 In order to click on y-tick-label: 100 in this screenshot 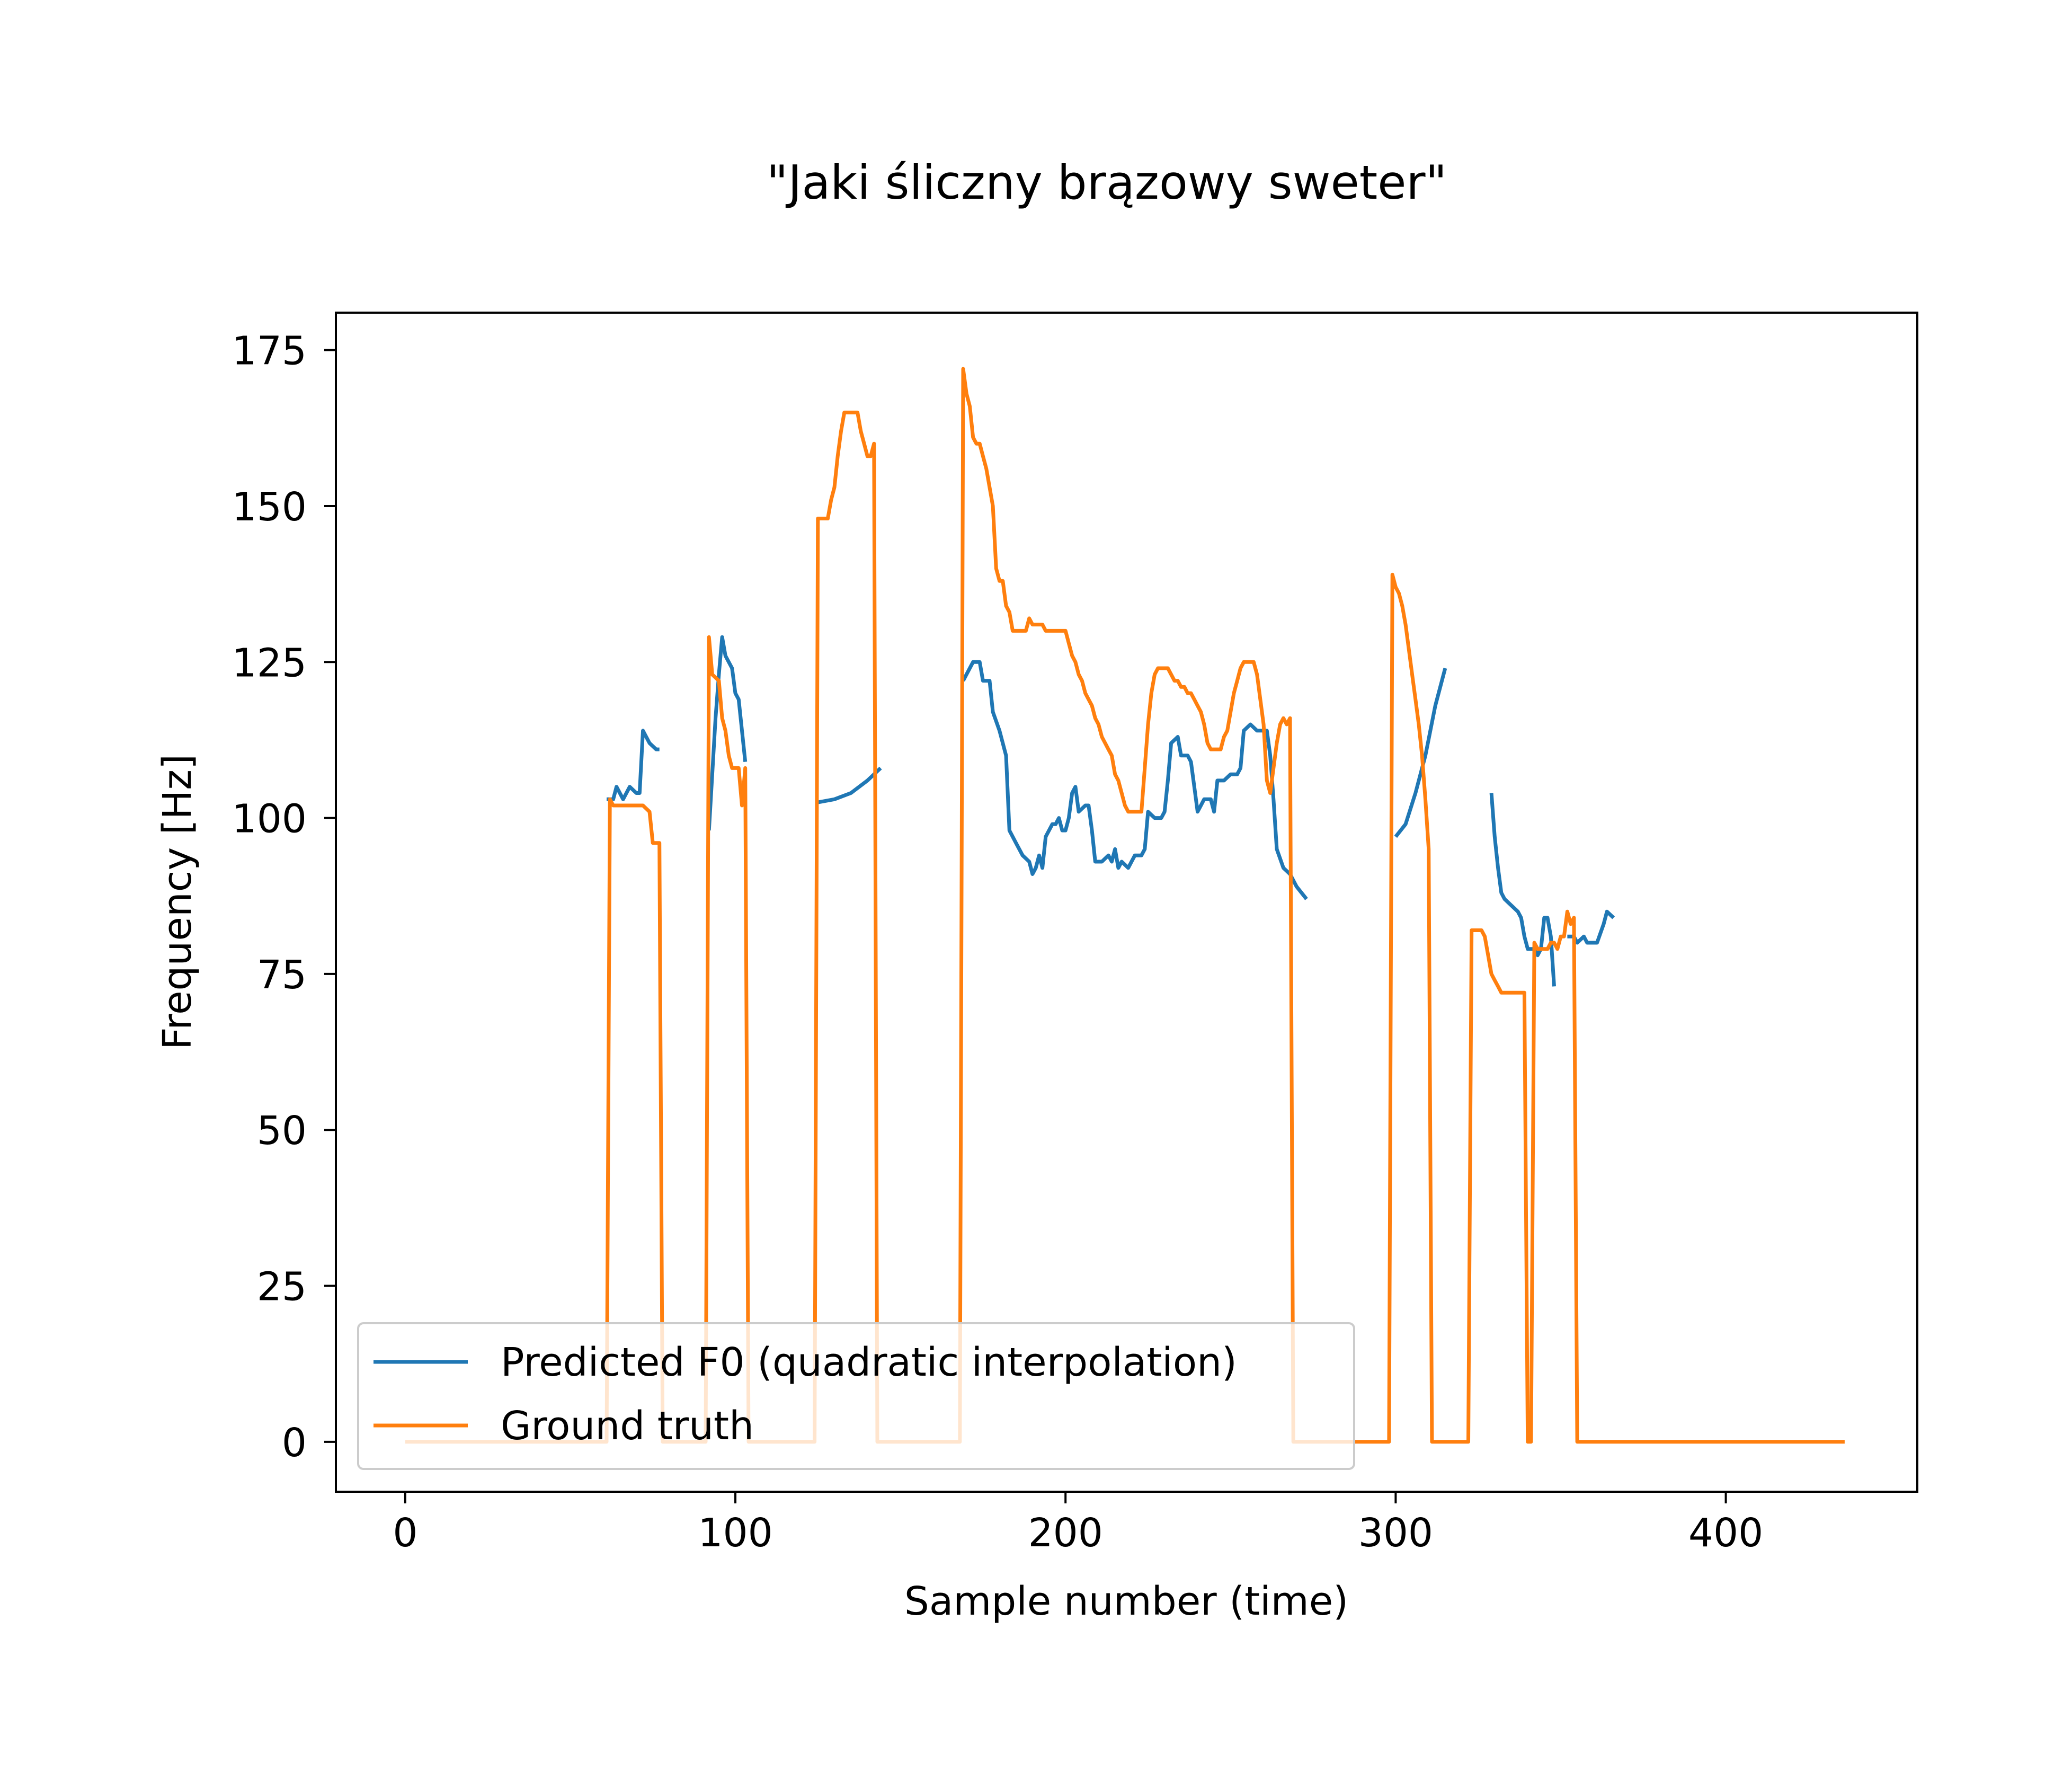, I will do `click(269, 819)`.